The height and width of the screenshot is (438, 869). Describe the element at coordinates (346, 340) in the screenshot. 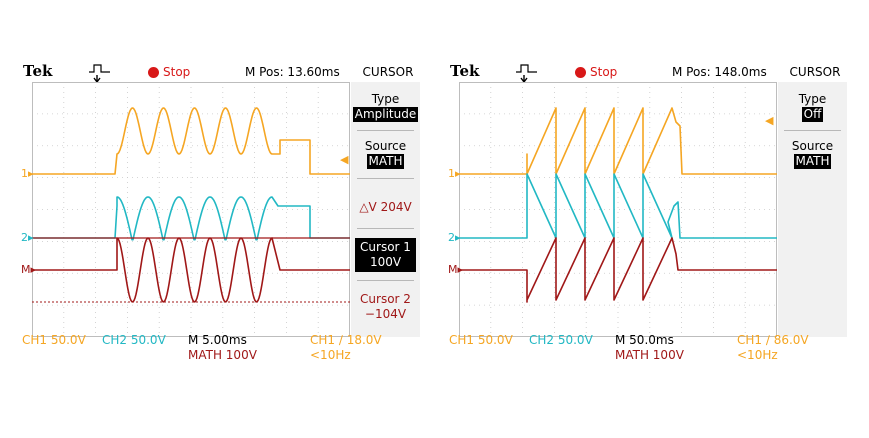

I see `trigger-readout: CH1 ∕ 18.0V` at that location.